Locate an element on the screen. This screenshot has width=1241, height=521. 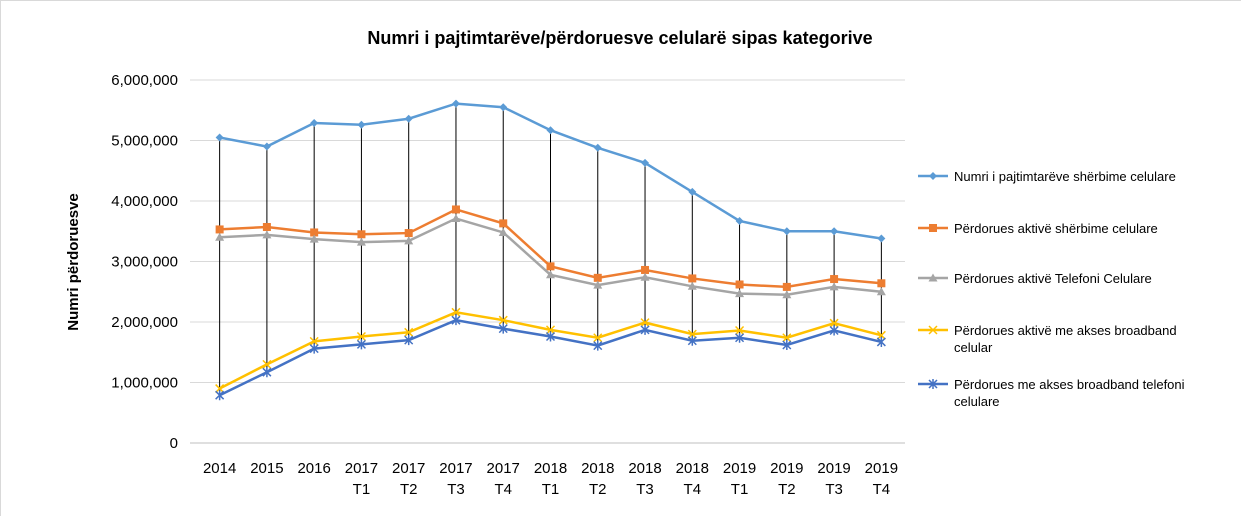
x-tick-label: 2015 is located at coordinates (266, 468).